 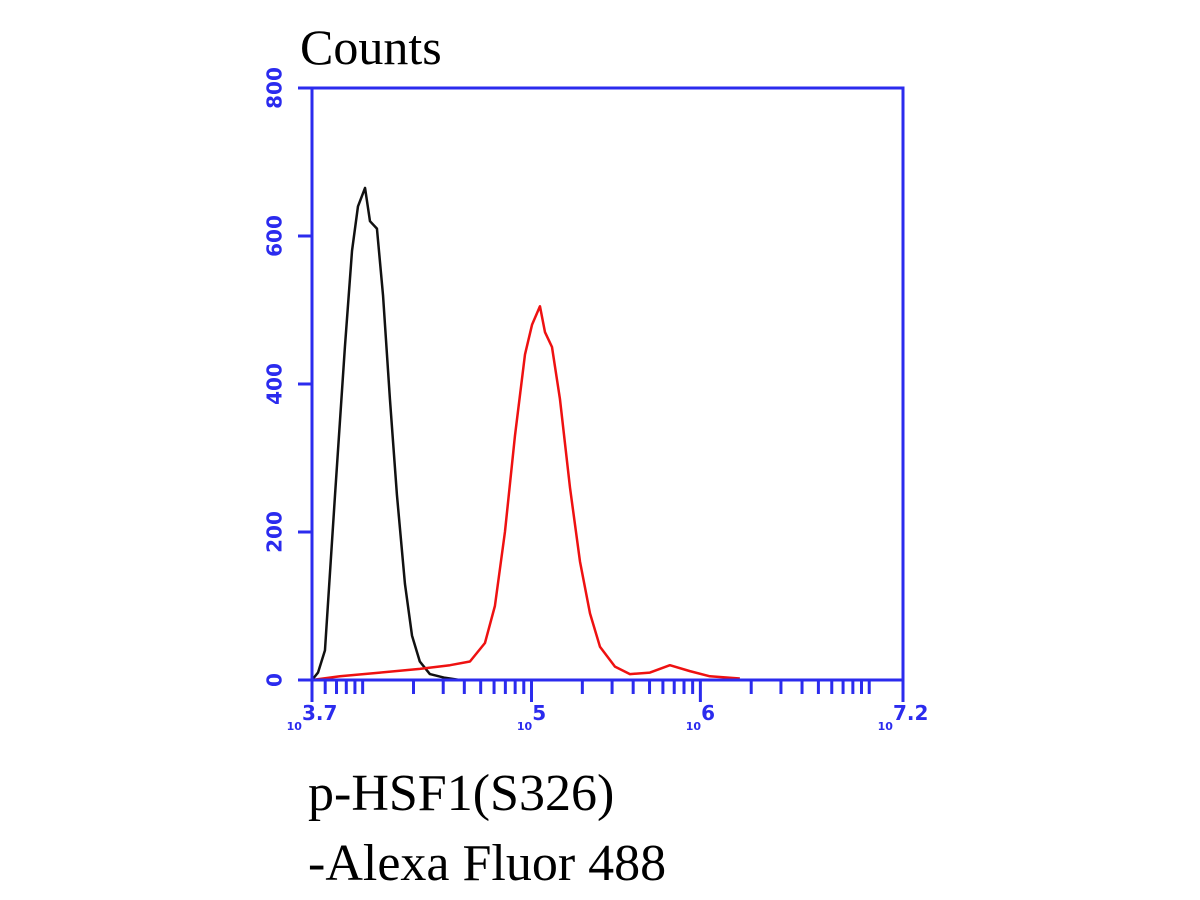 I want to click on x-tick-label: 10⁶, so click(x=700, y=717).